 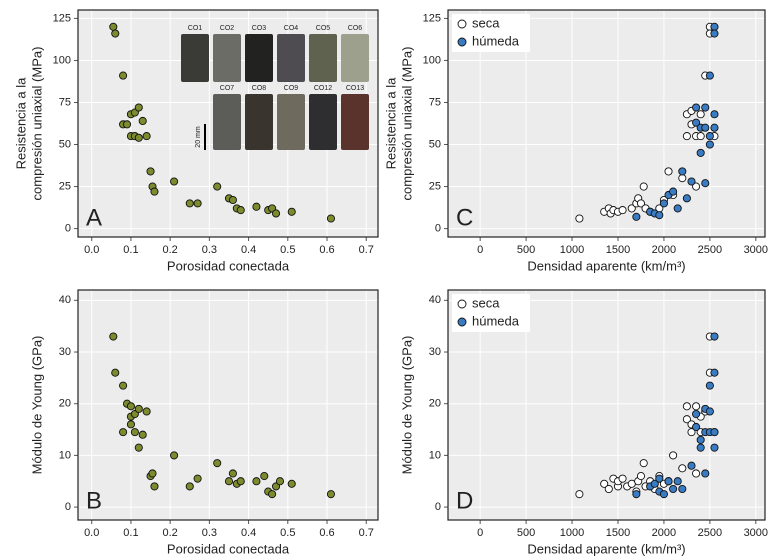 I want to click on x-tick-label: 0.4, so click(x=248, y=533).